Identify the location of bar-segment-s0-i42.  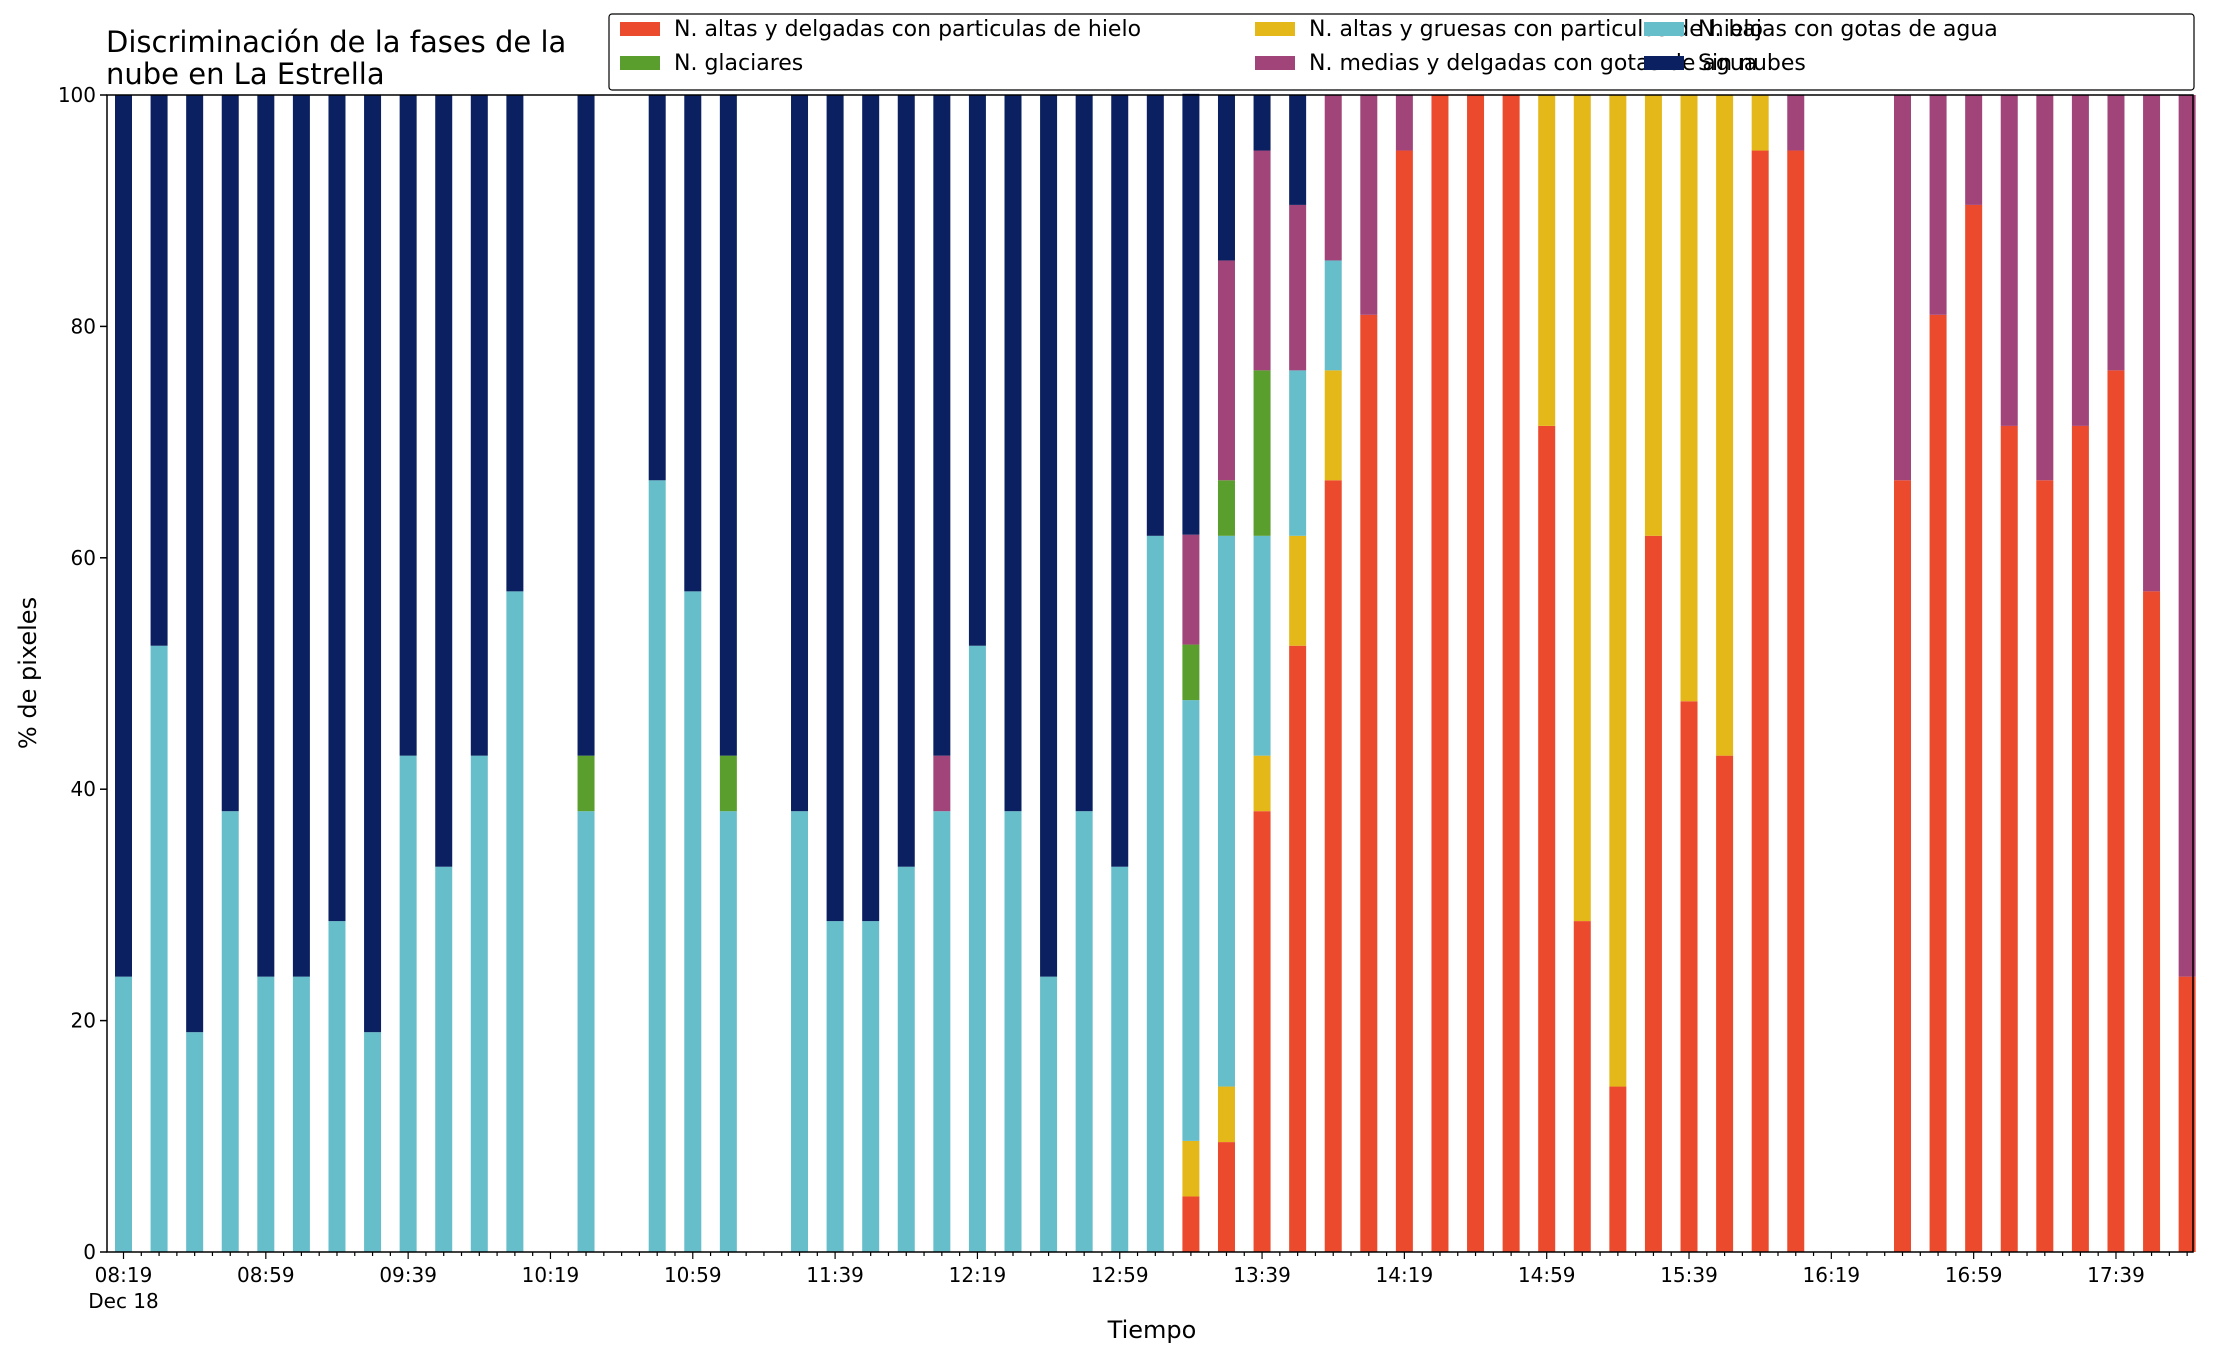
(1618, 1169).